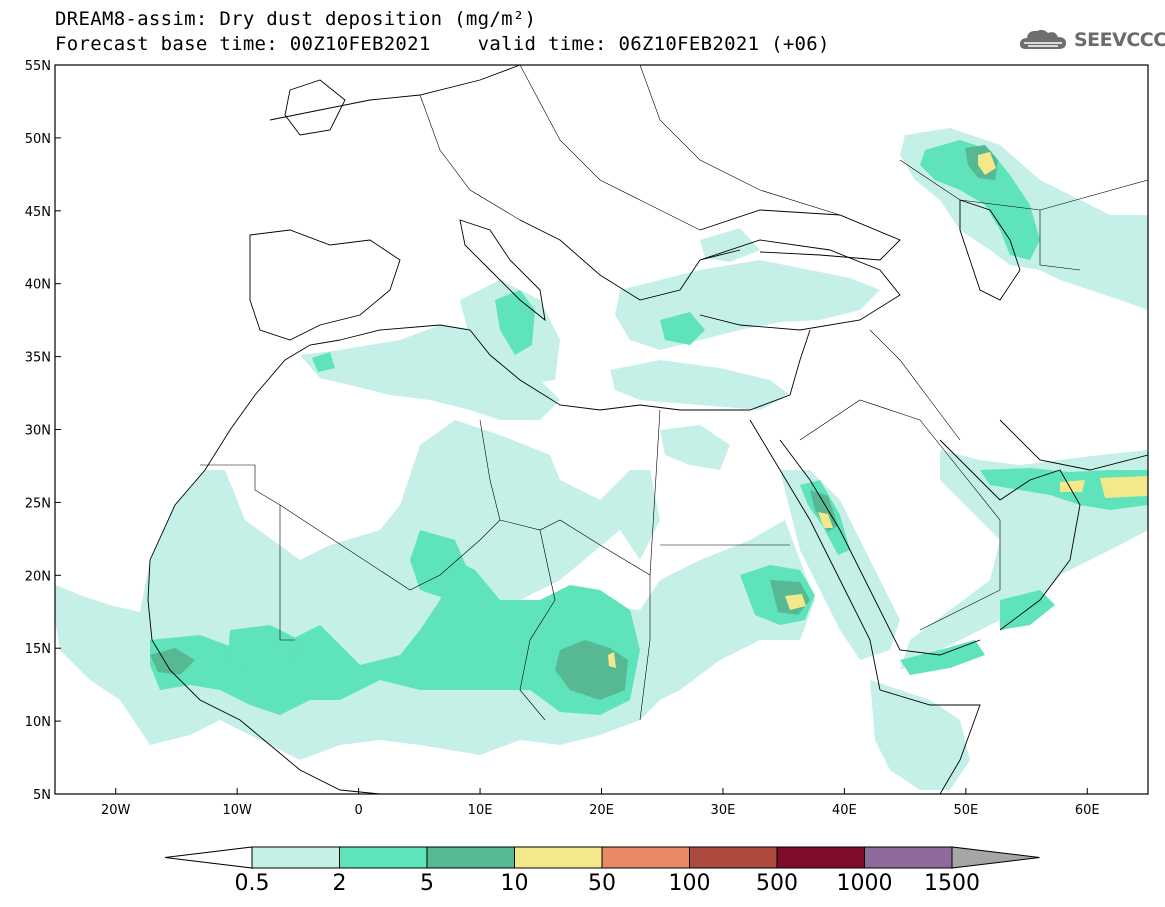  What do you see at coordinates (965, 810) in the screenshot?
I see `lon-tick-label: 50E` at bounding box center [965, 810].